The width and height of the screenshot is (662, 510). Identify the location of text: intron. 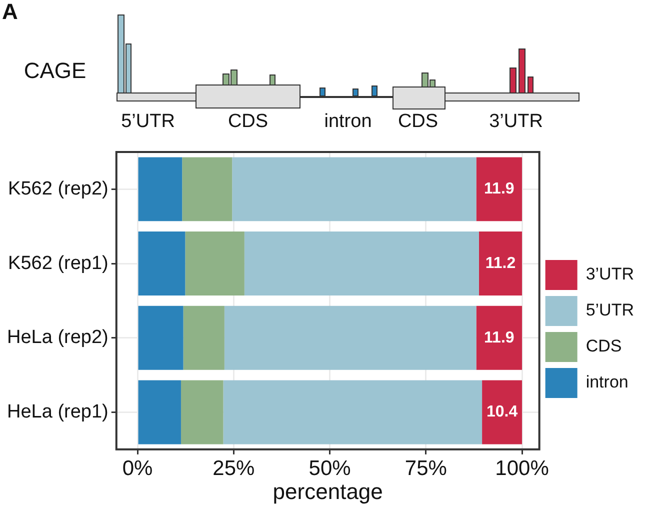
(348, 122).